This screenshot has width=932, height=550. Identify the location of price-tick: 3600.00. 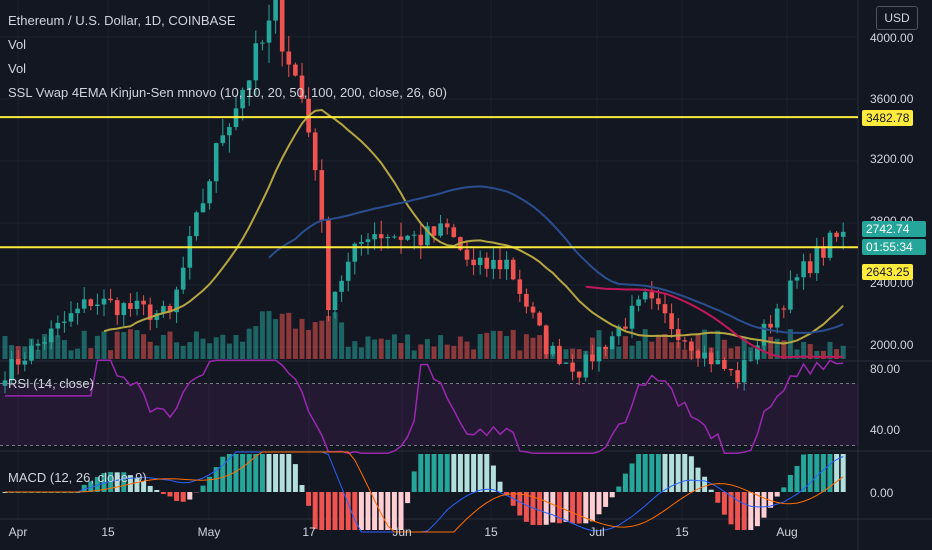
(892, 99).